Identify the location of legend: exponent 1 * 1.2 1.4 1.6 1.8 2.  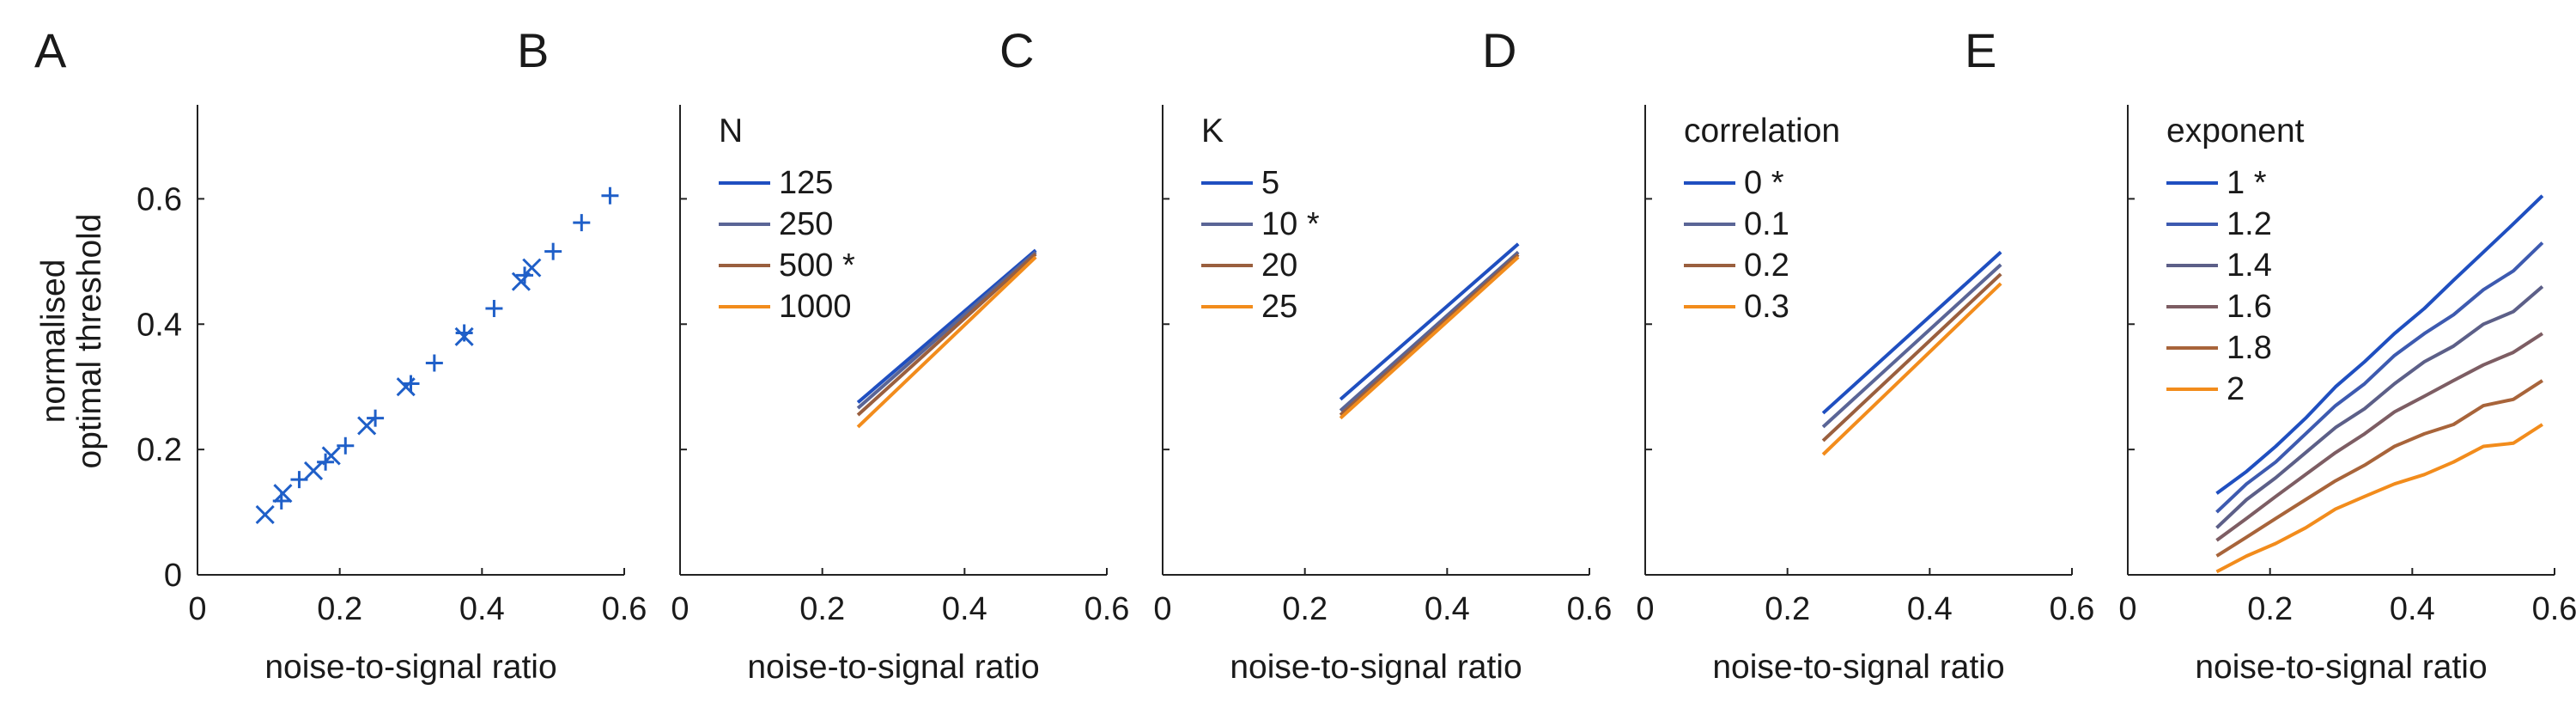
(2236, 260).